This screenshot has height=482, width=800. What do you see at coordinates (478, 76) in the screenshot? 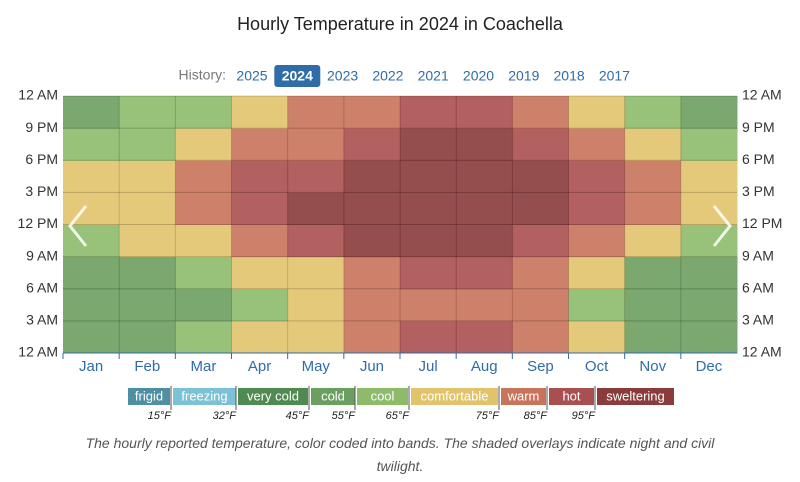
I see `year-link: 2020` at bounding box center [478, 76].